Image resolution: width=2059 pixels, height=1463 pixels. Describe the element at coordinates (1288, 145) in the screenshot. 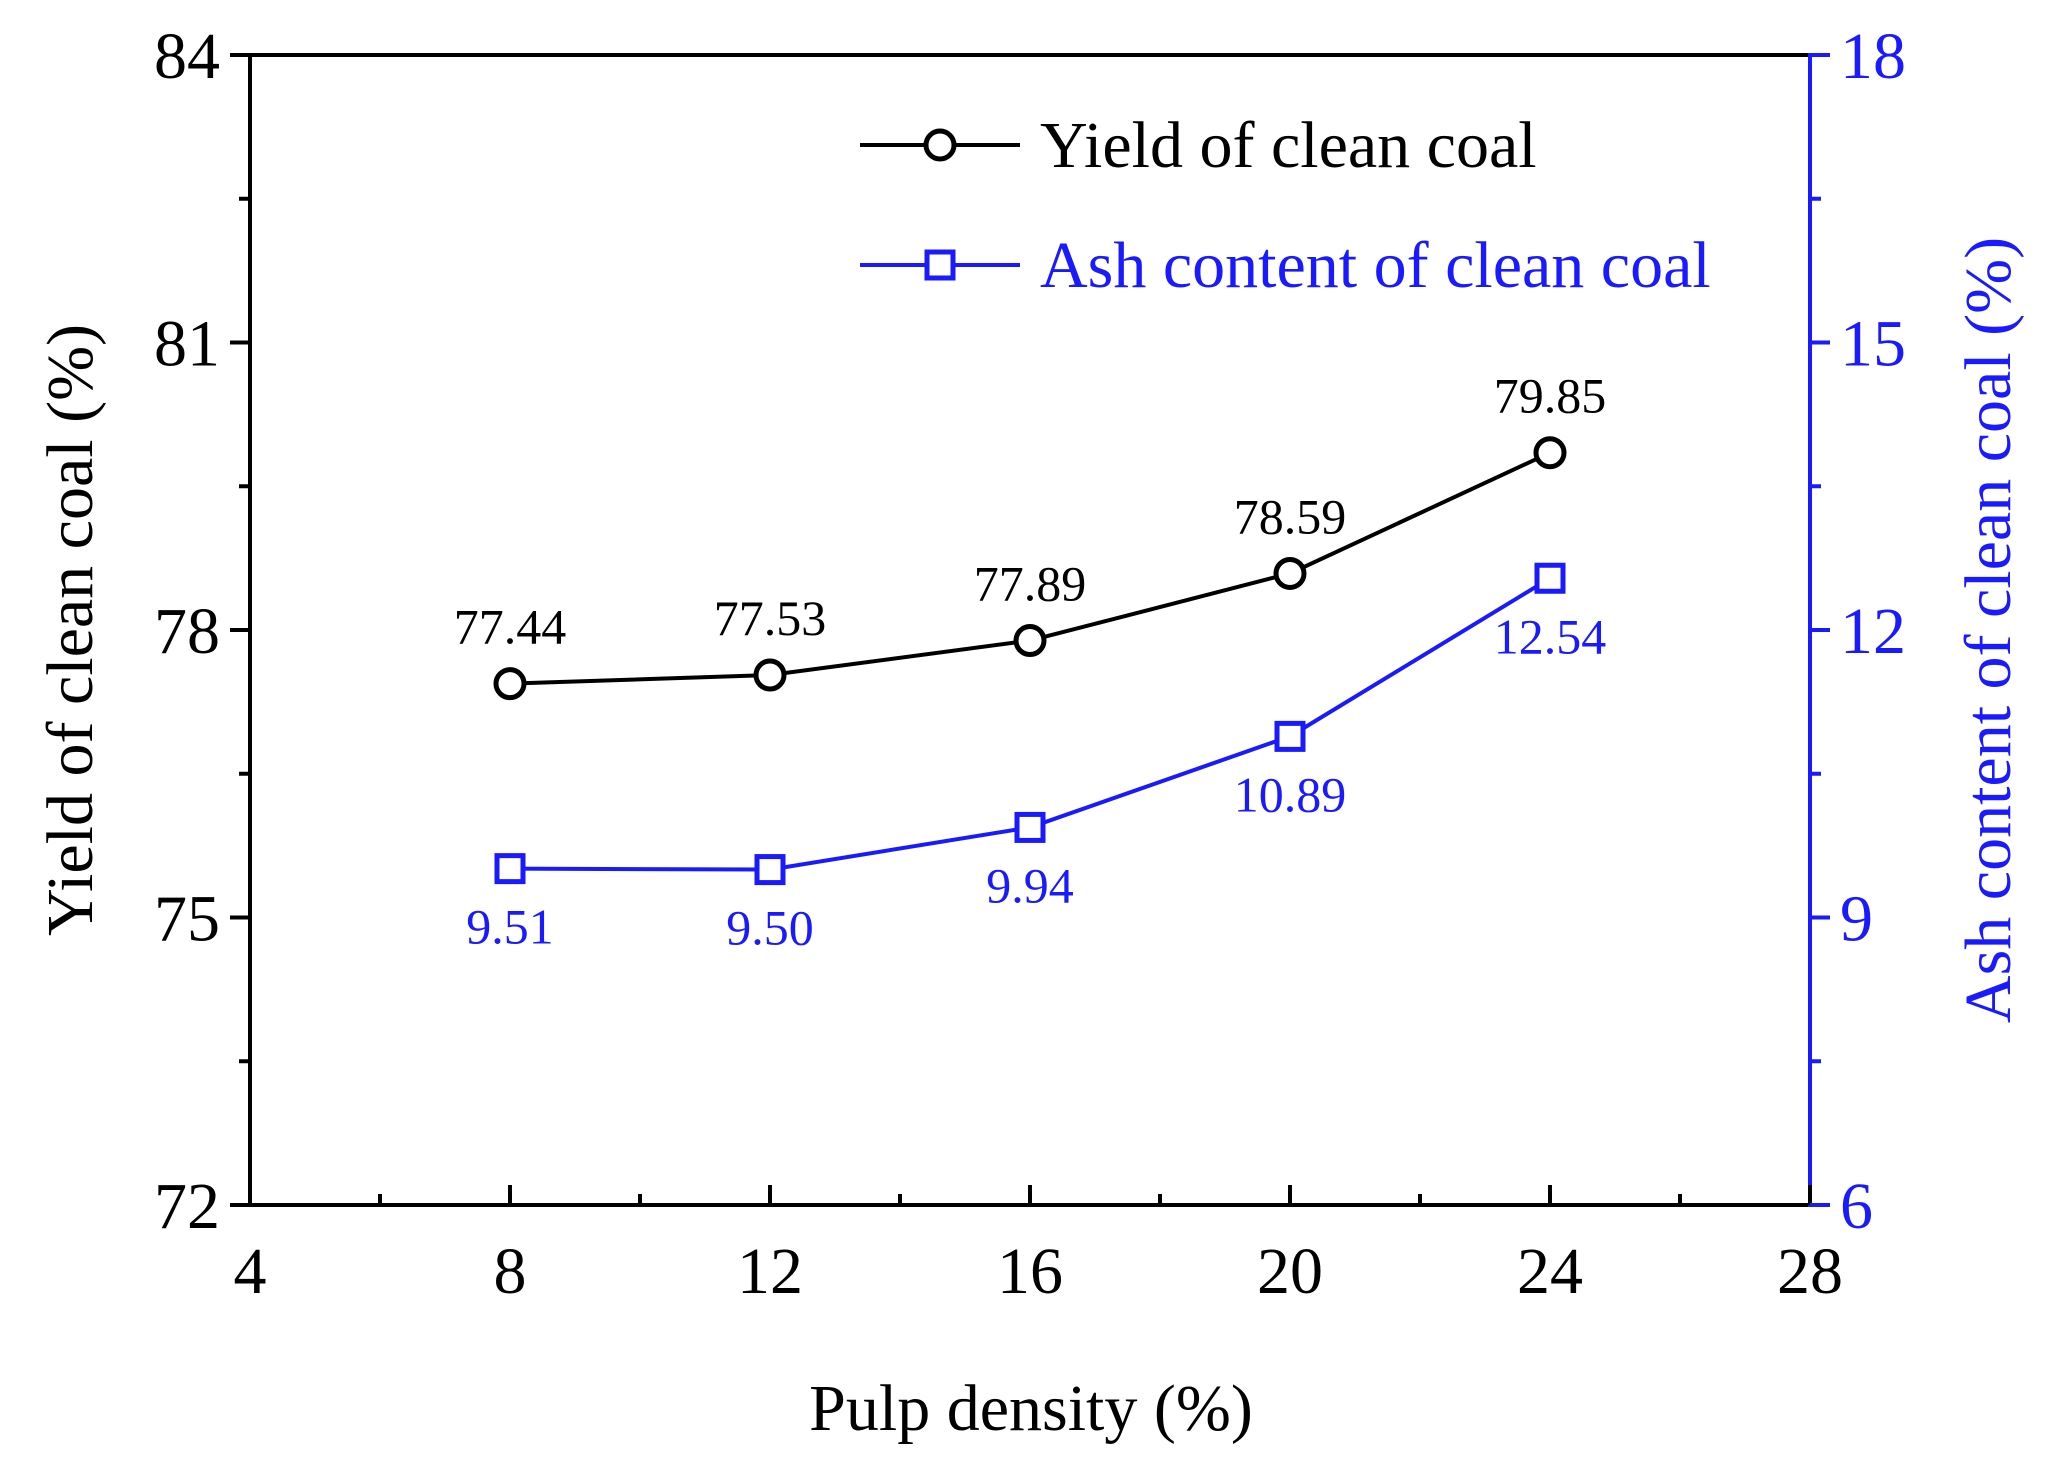

I see `legend-label-yield: Yield of clean coal` at that location.